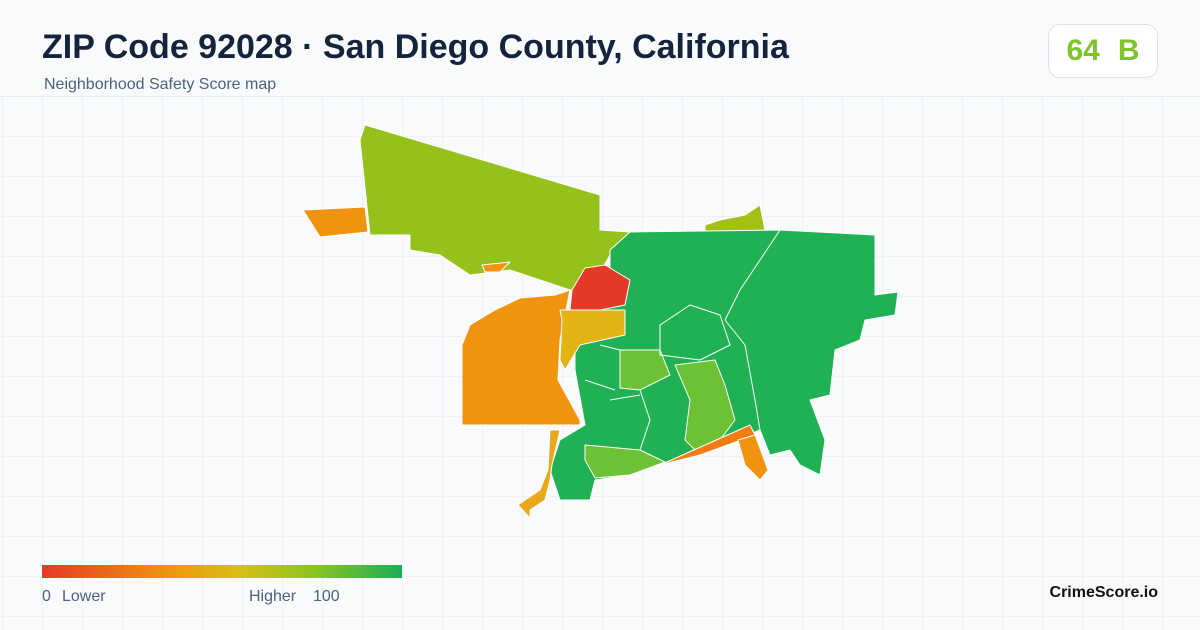  I want to click on score-grade: B, so click(1128, 50).